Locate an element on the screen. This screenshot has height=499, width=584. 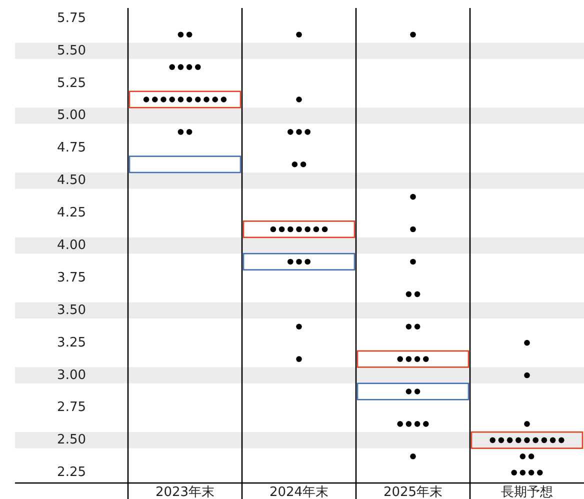
y-tick-label: 5.00 is located at coordinates (71, 116).